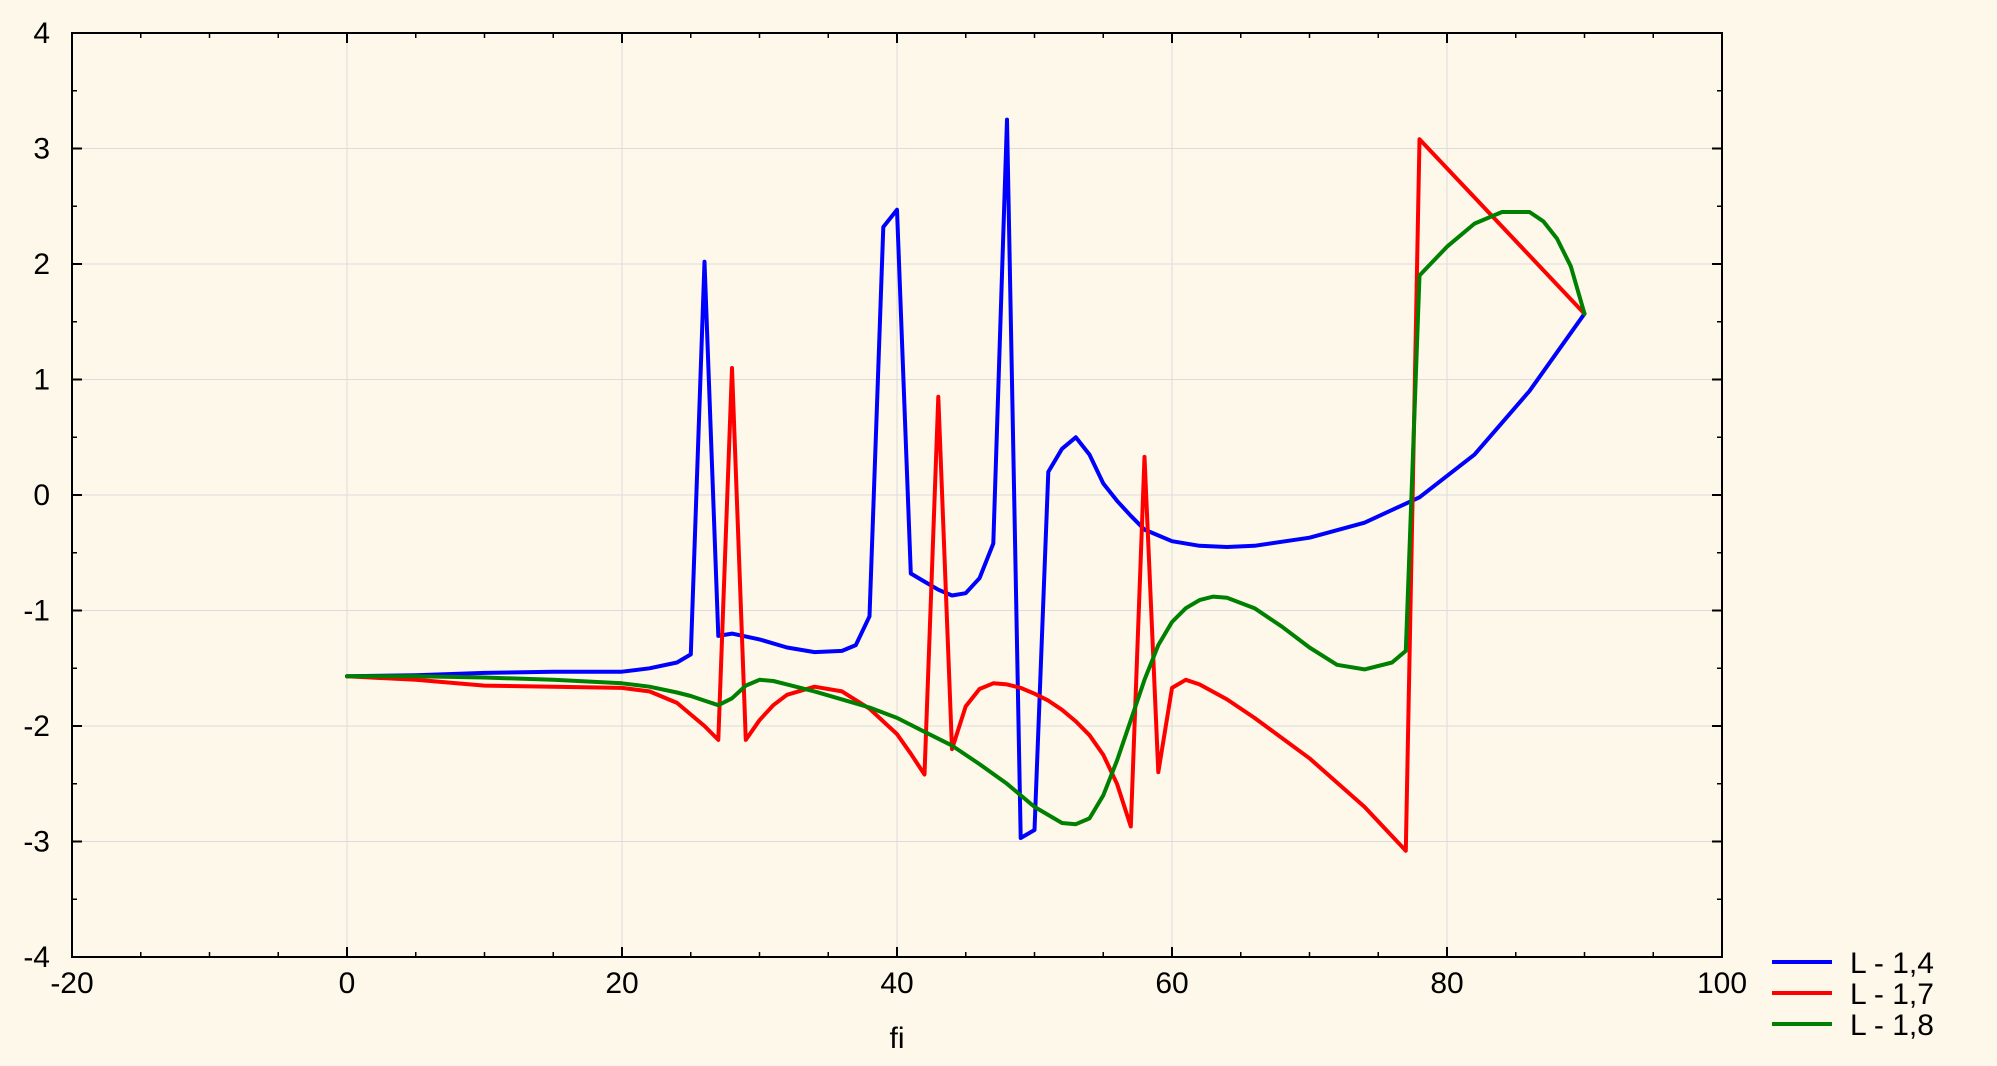  I want to click on legend: L - 1,4L - 1,7L - 1,8, so click(1853, 994).